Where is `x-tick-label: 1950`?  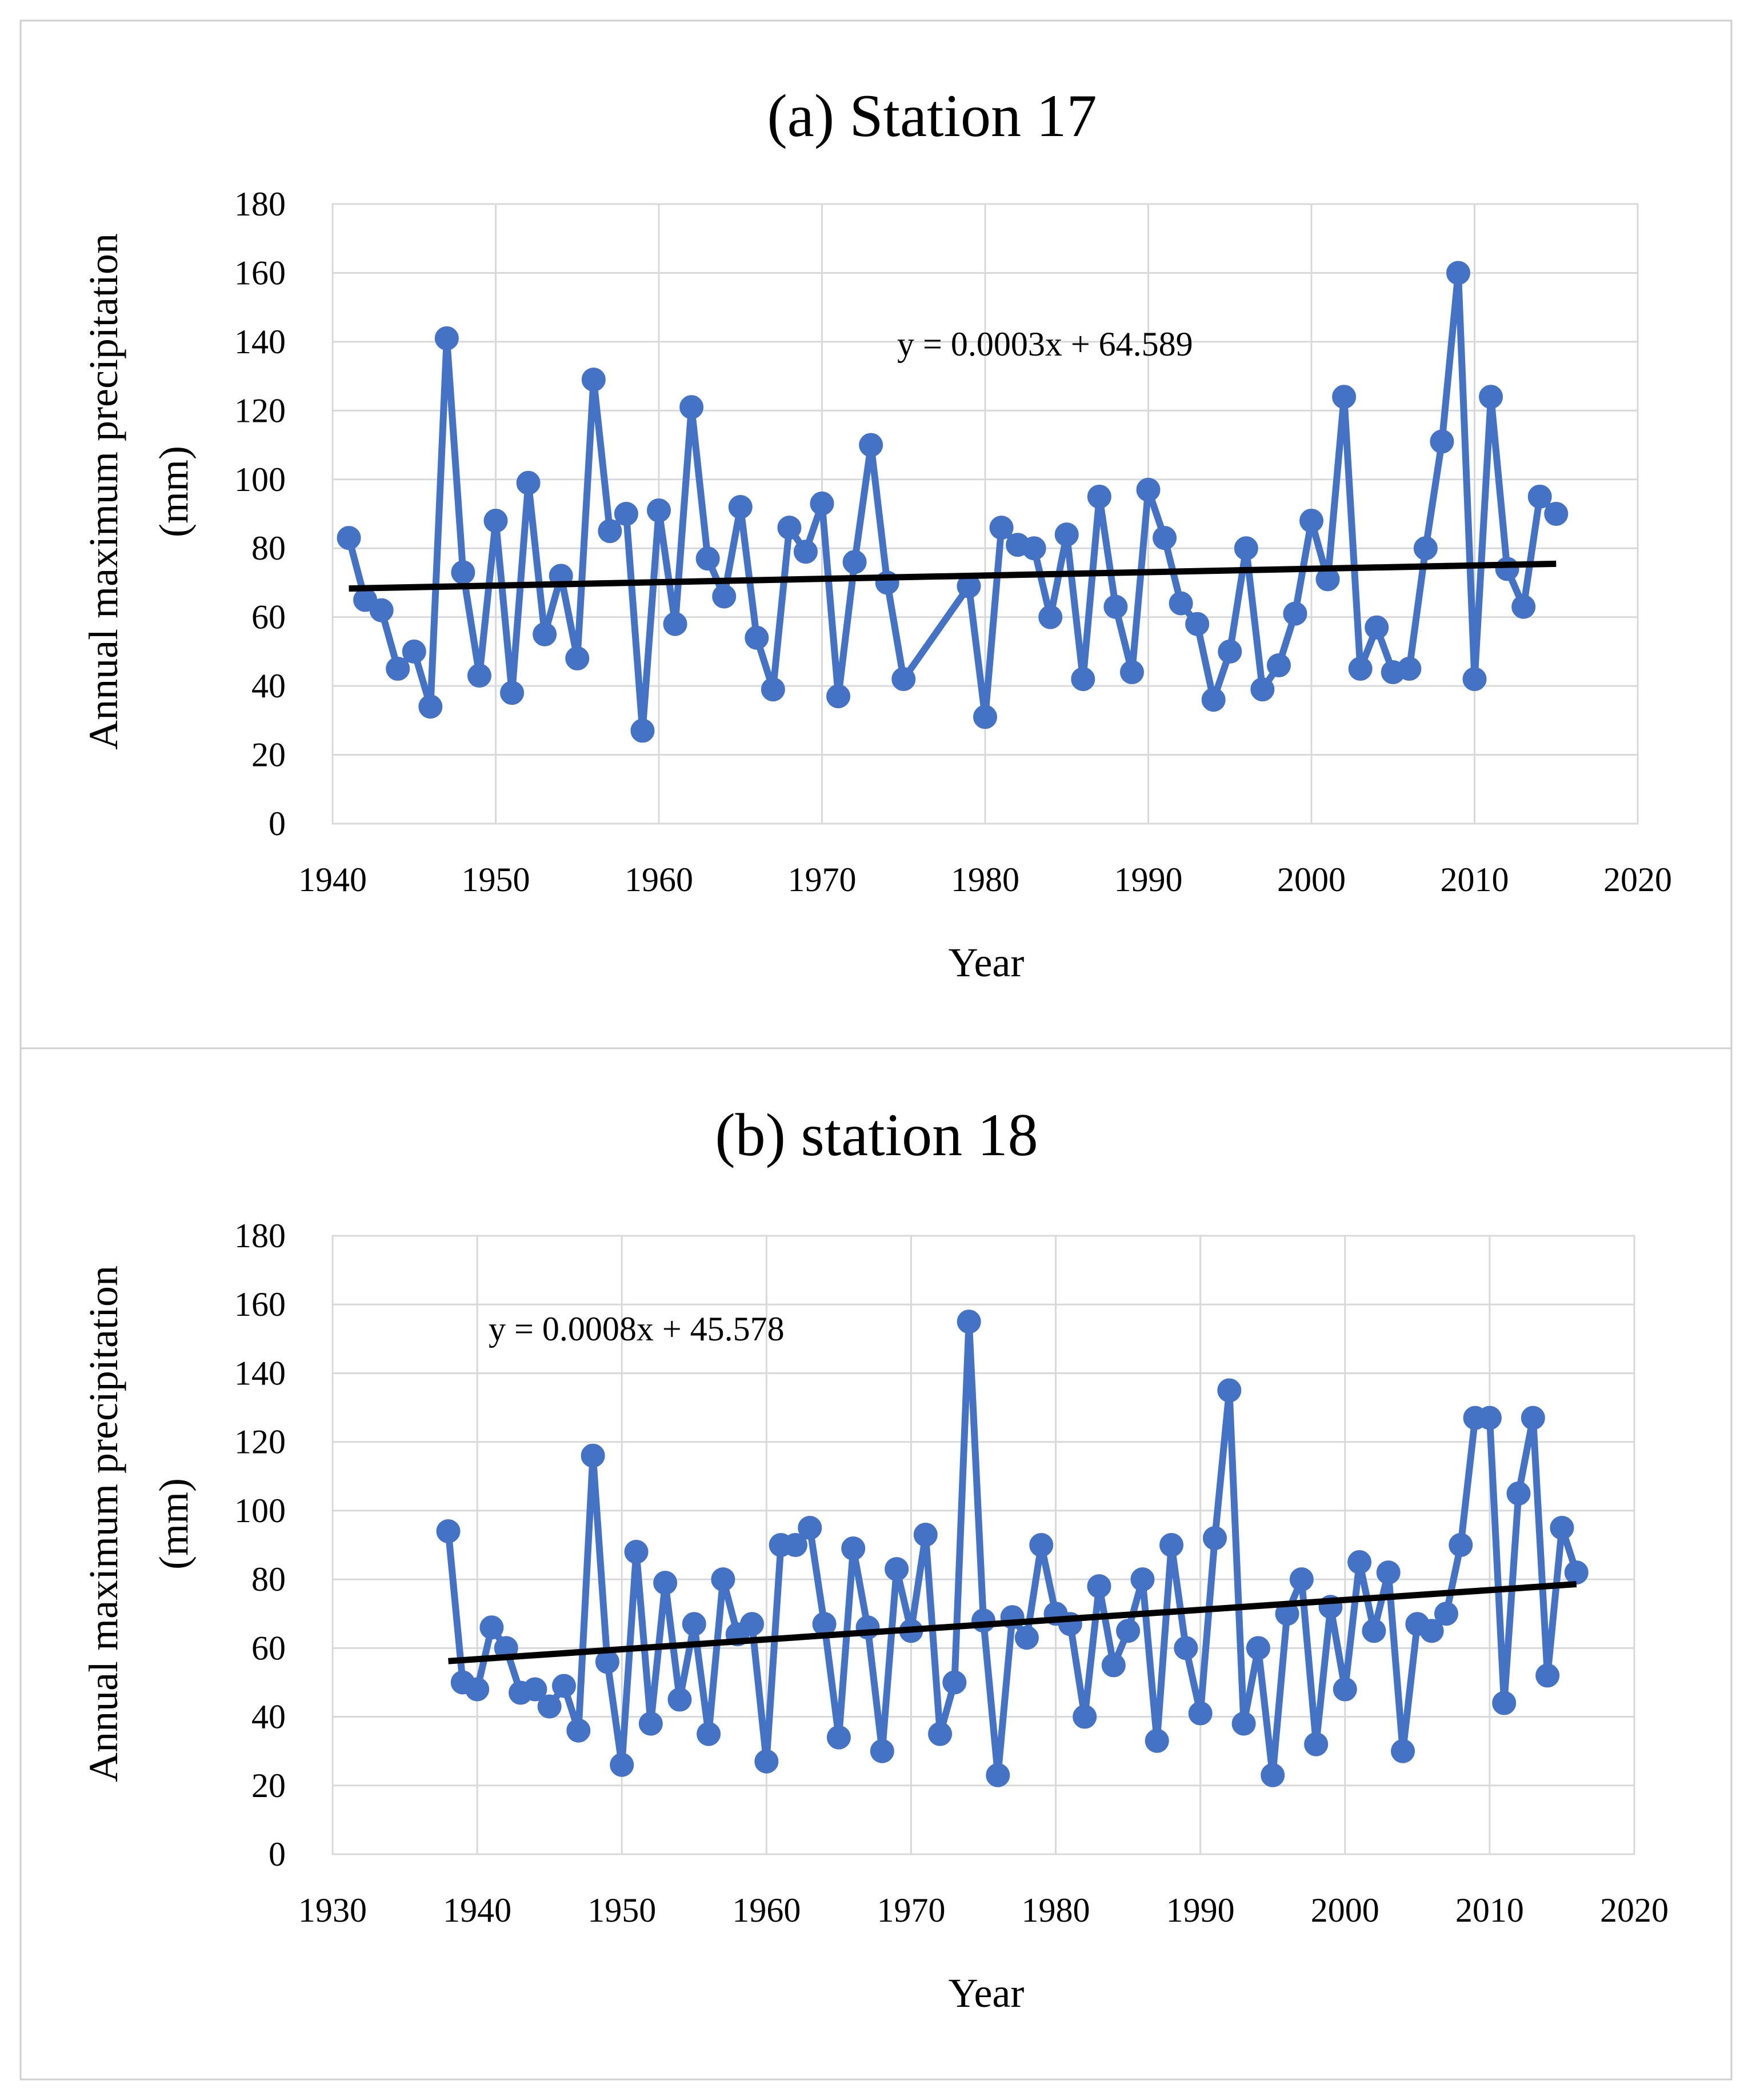
x-tick-label: 1950 is located at coordinates (621, 1910).